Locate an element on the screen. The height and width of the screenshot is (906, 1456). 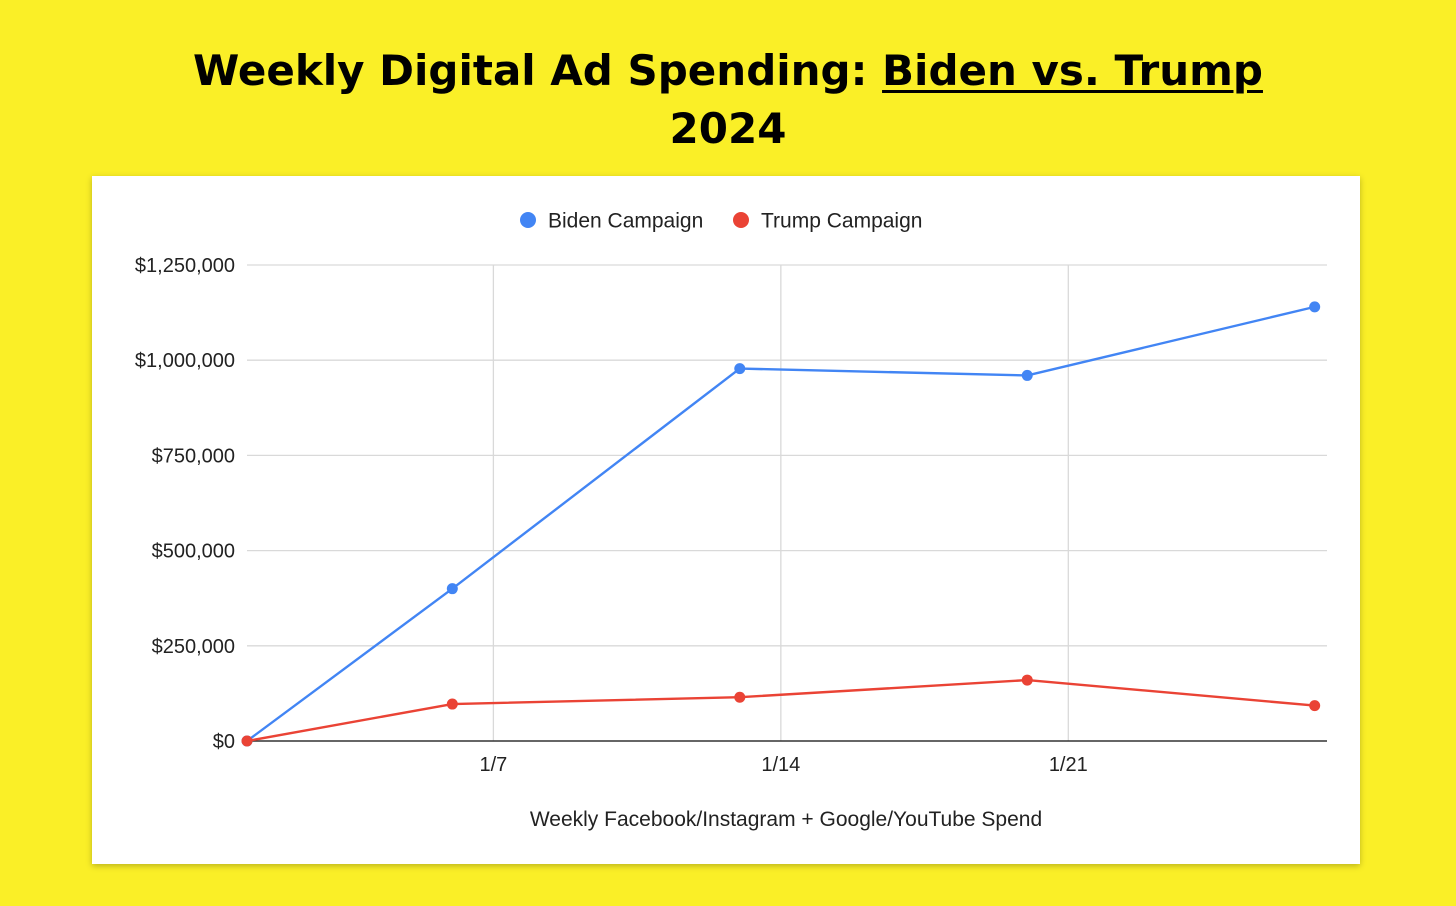
y-tick-label: $0 is located at coordinates (224, 742).